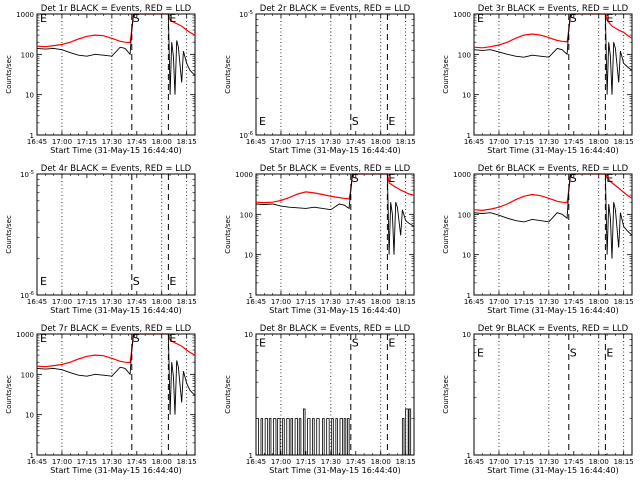  What do you see at coordinates (246, 215) in the screenshot?
I see `y-tick-label: 100` at bounding box center [246, 215].